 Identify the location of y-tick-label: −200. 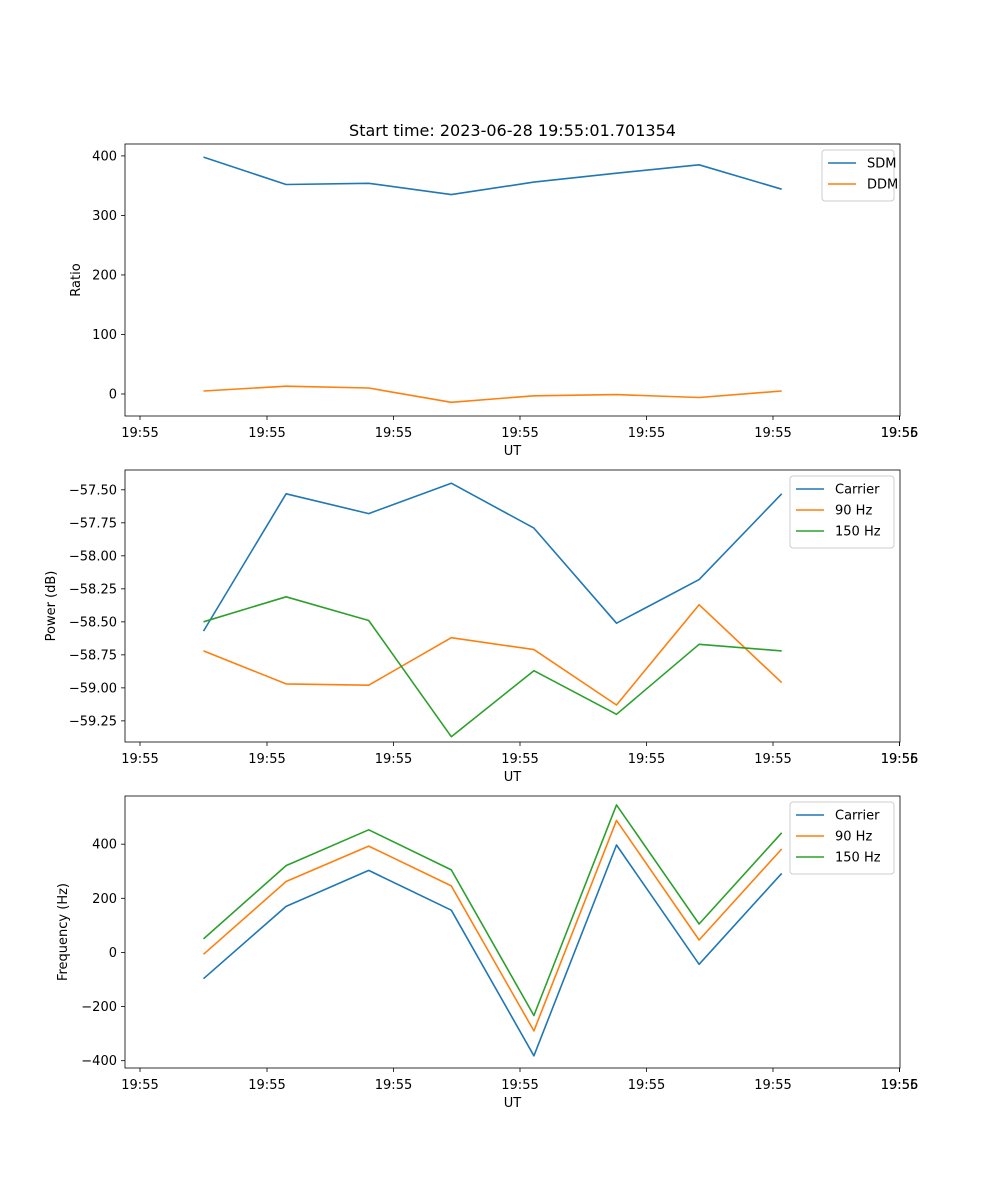
(99, 1007).